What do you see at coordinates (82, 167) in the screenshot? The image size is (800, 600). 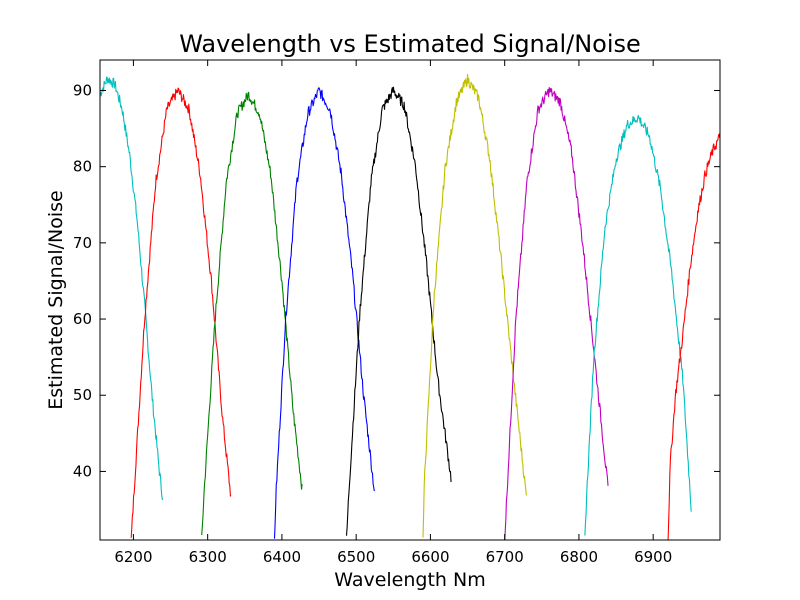 I see `y-tick-label: 80` at bounding box center [82, 167].